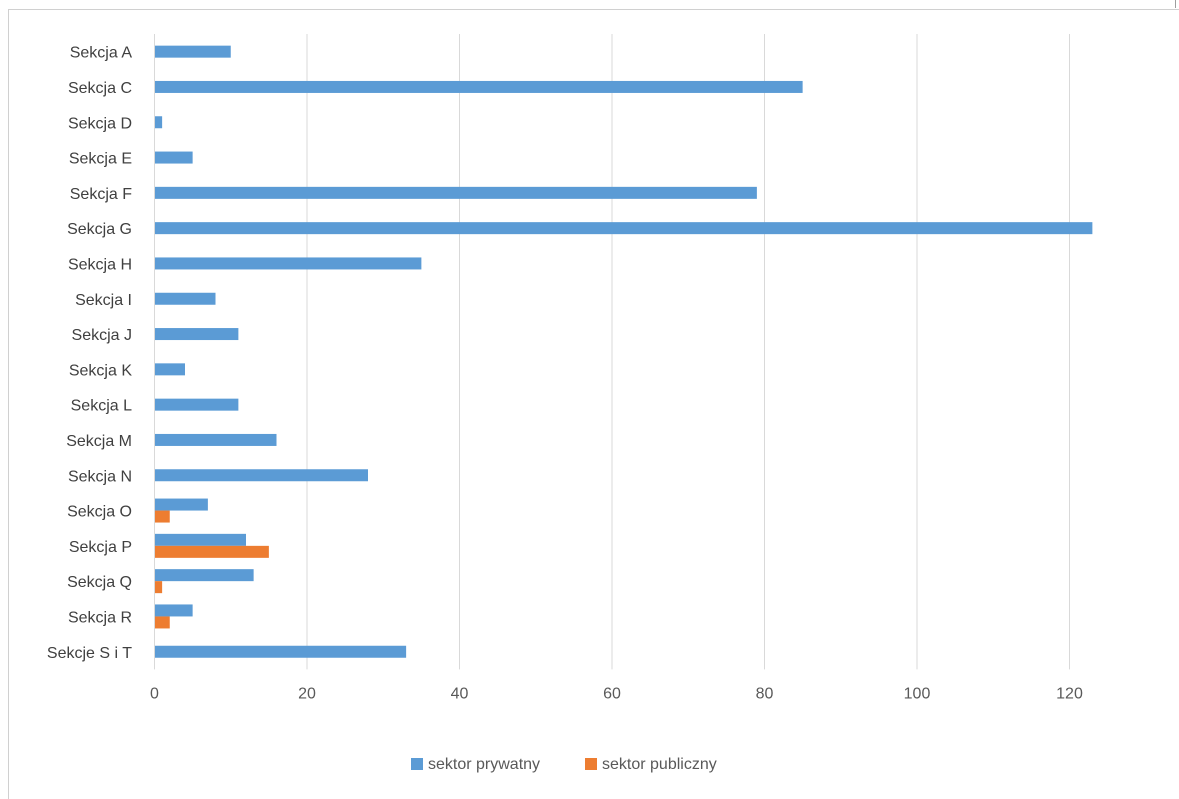 The image size is (1179, 799). I want to click on category-label: Sekcja F, so click(101, 194).